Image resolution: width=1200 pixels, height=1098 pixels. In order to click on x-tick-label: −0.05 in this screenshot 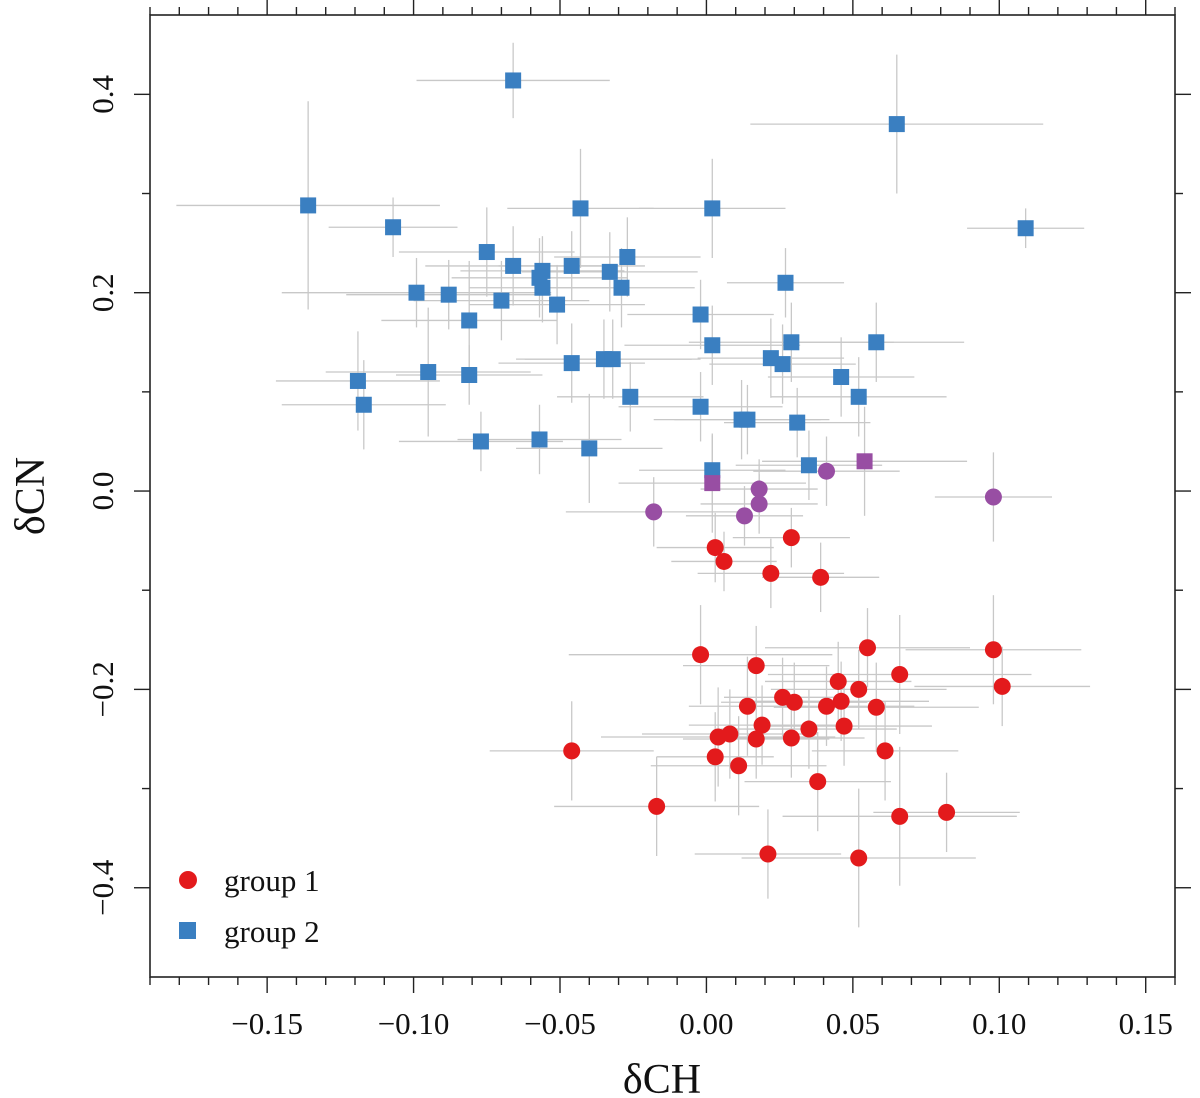, I will do `click(560, 1023)`.